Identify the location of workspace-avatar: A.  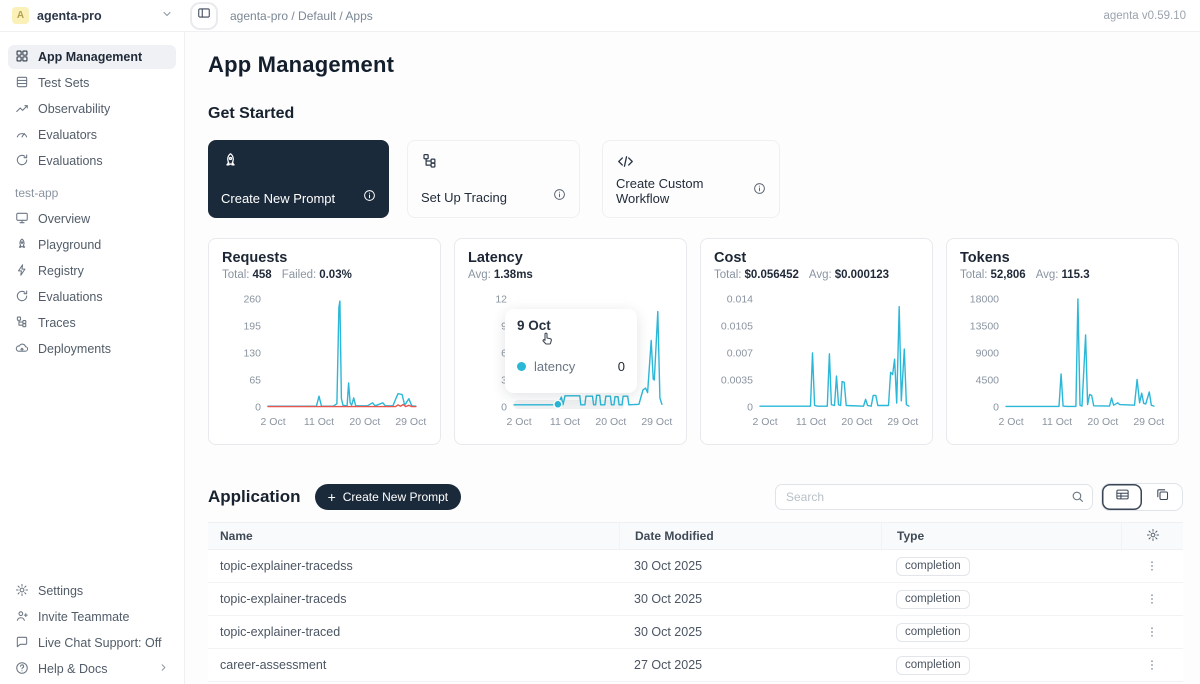
(20, 15).